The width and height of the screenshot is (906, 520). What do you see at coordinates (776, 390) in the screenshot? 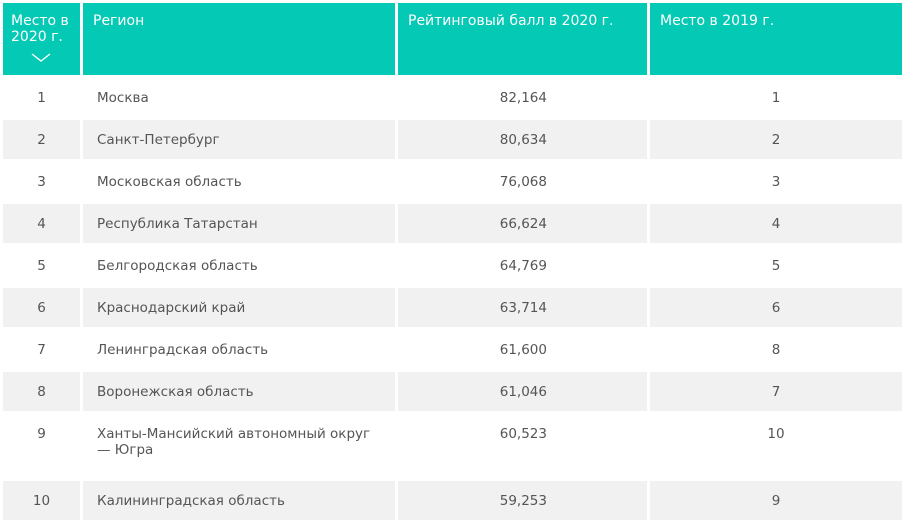
I see `cell-prev-place: 7` at bounding box center [776, 390].